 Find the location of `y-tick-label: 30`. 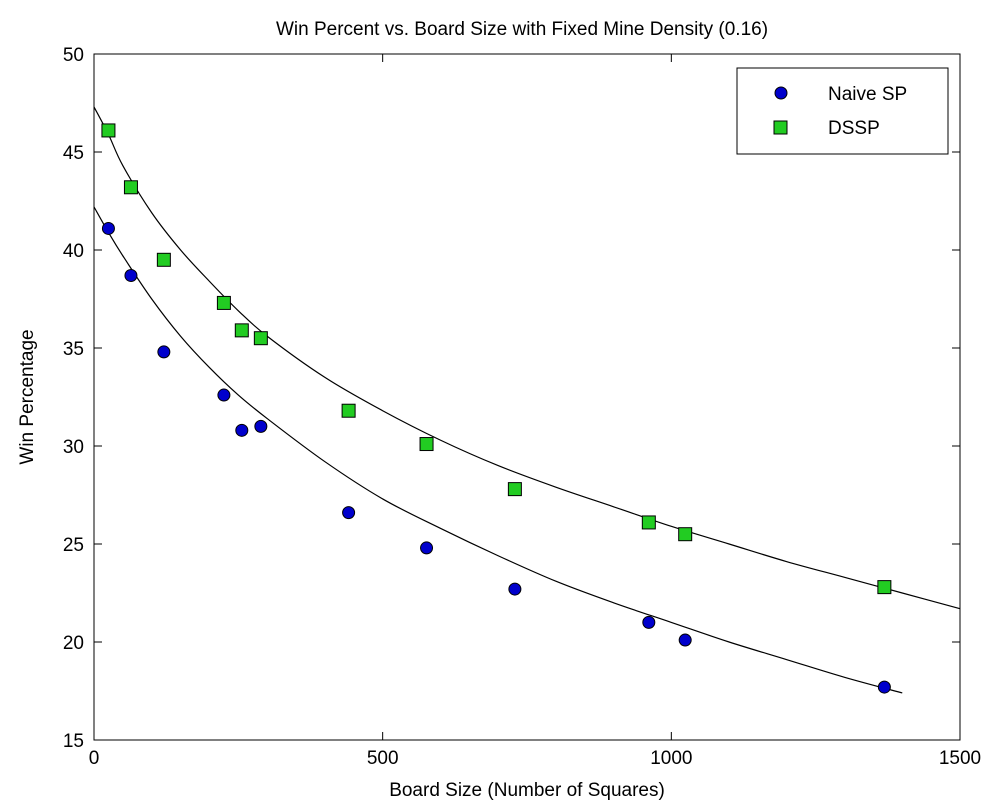

y-tick-label: 30 is located at coordinates (73, 447).